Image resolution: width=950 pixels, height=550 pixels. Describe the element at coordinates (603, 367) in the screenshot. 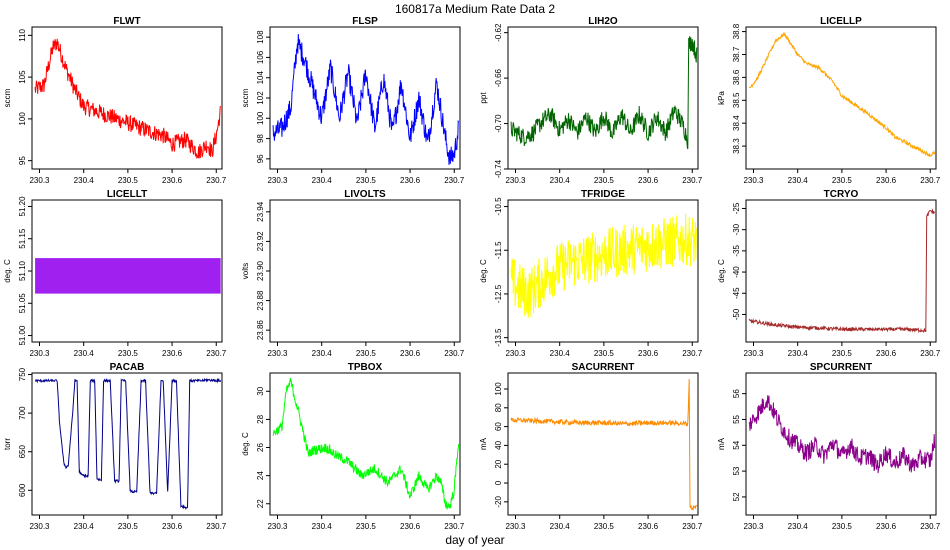

I see `panel-title: SACURRENT` at that location.